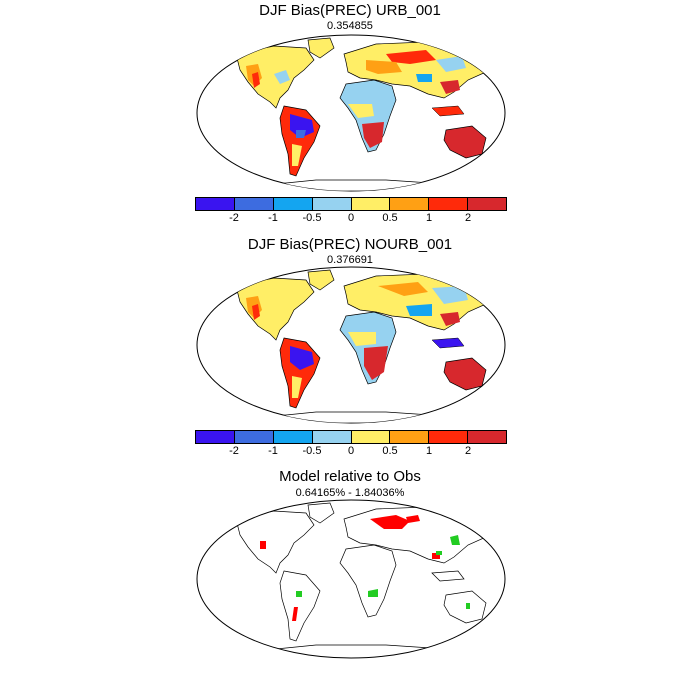  Describe the element at coordinates (350, 260) in the screenshot. I see `panel-subtitle: 0.376691` at that location.